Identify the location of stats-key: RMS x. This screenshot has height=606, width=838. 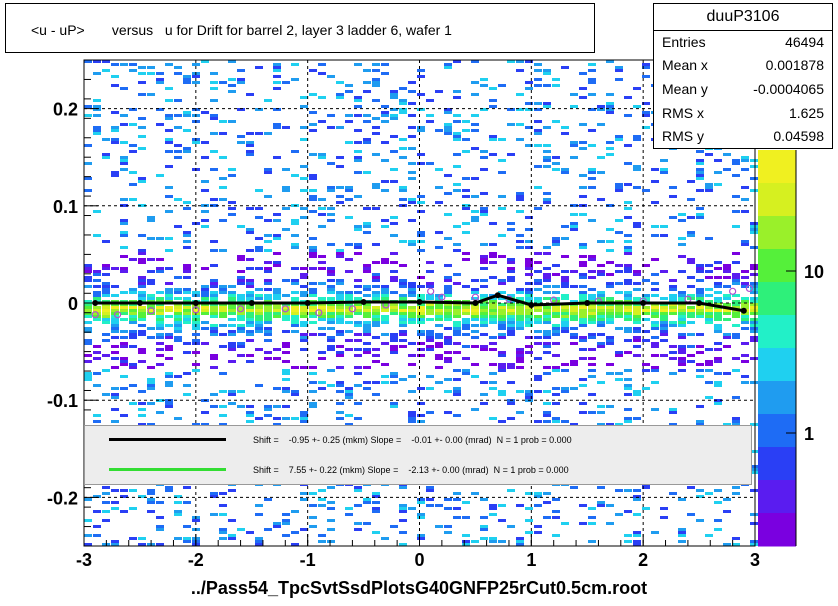
(683, 113).